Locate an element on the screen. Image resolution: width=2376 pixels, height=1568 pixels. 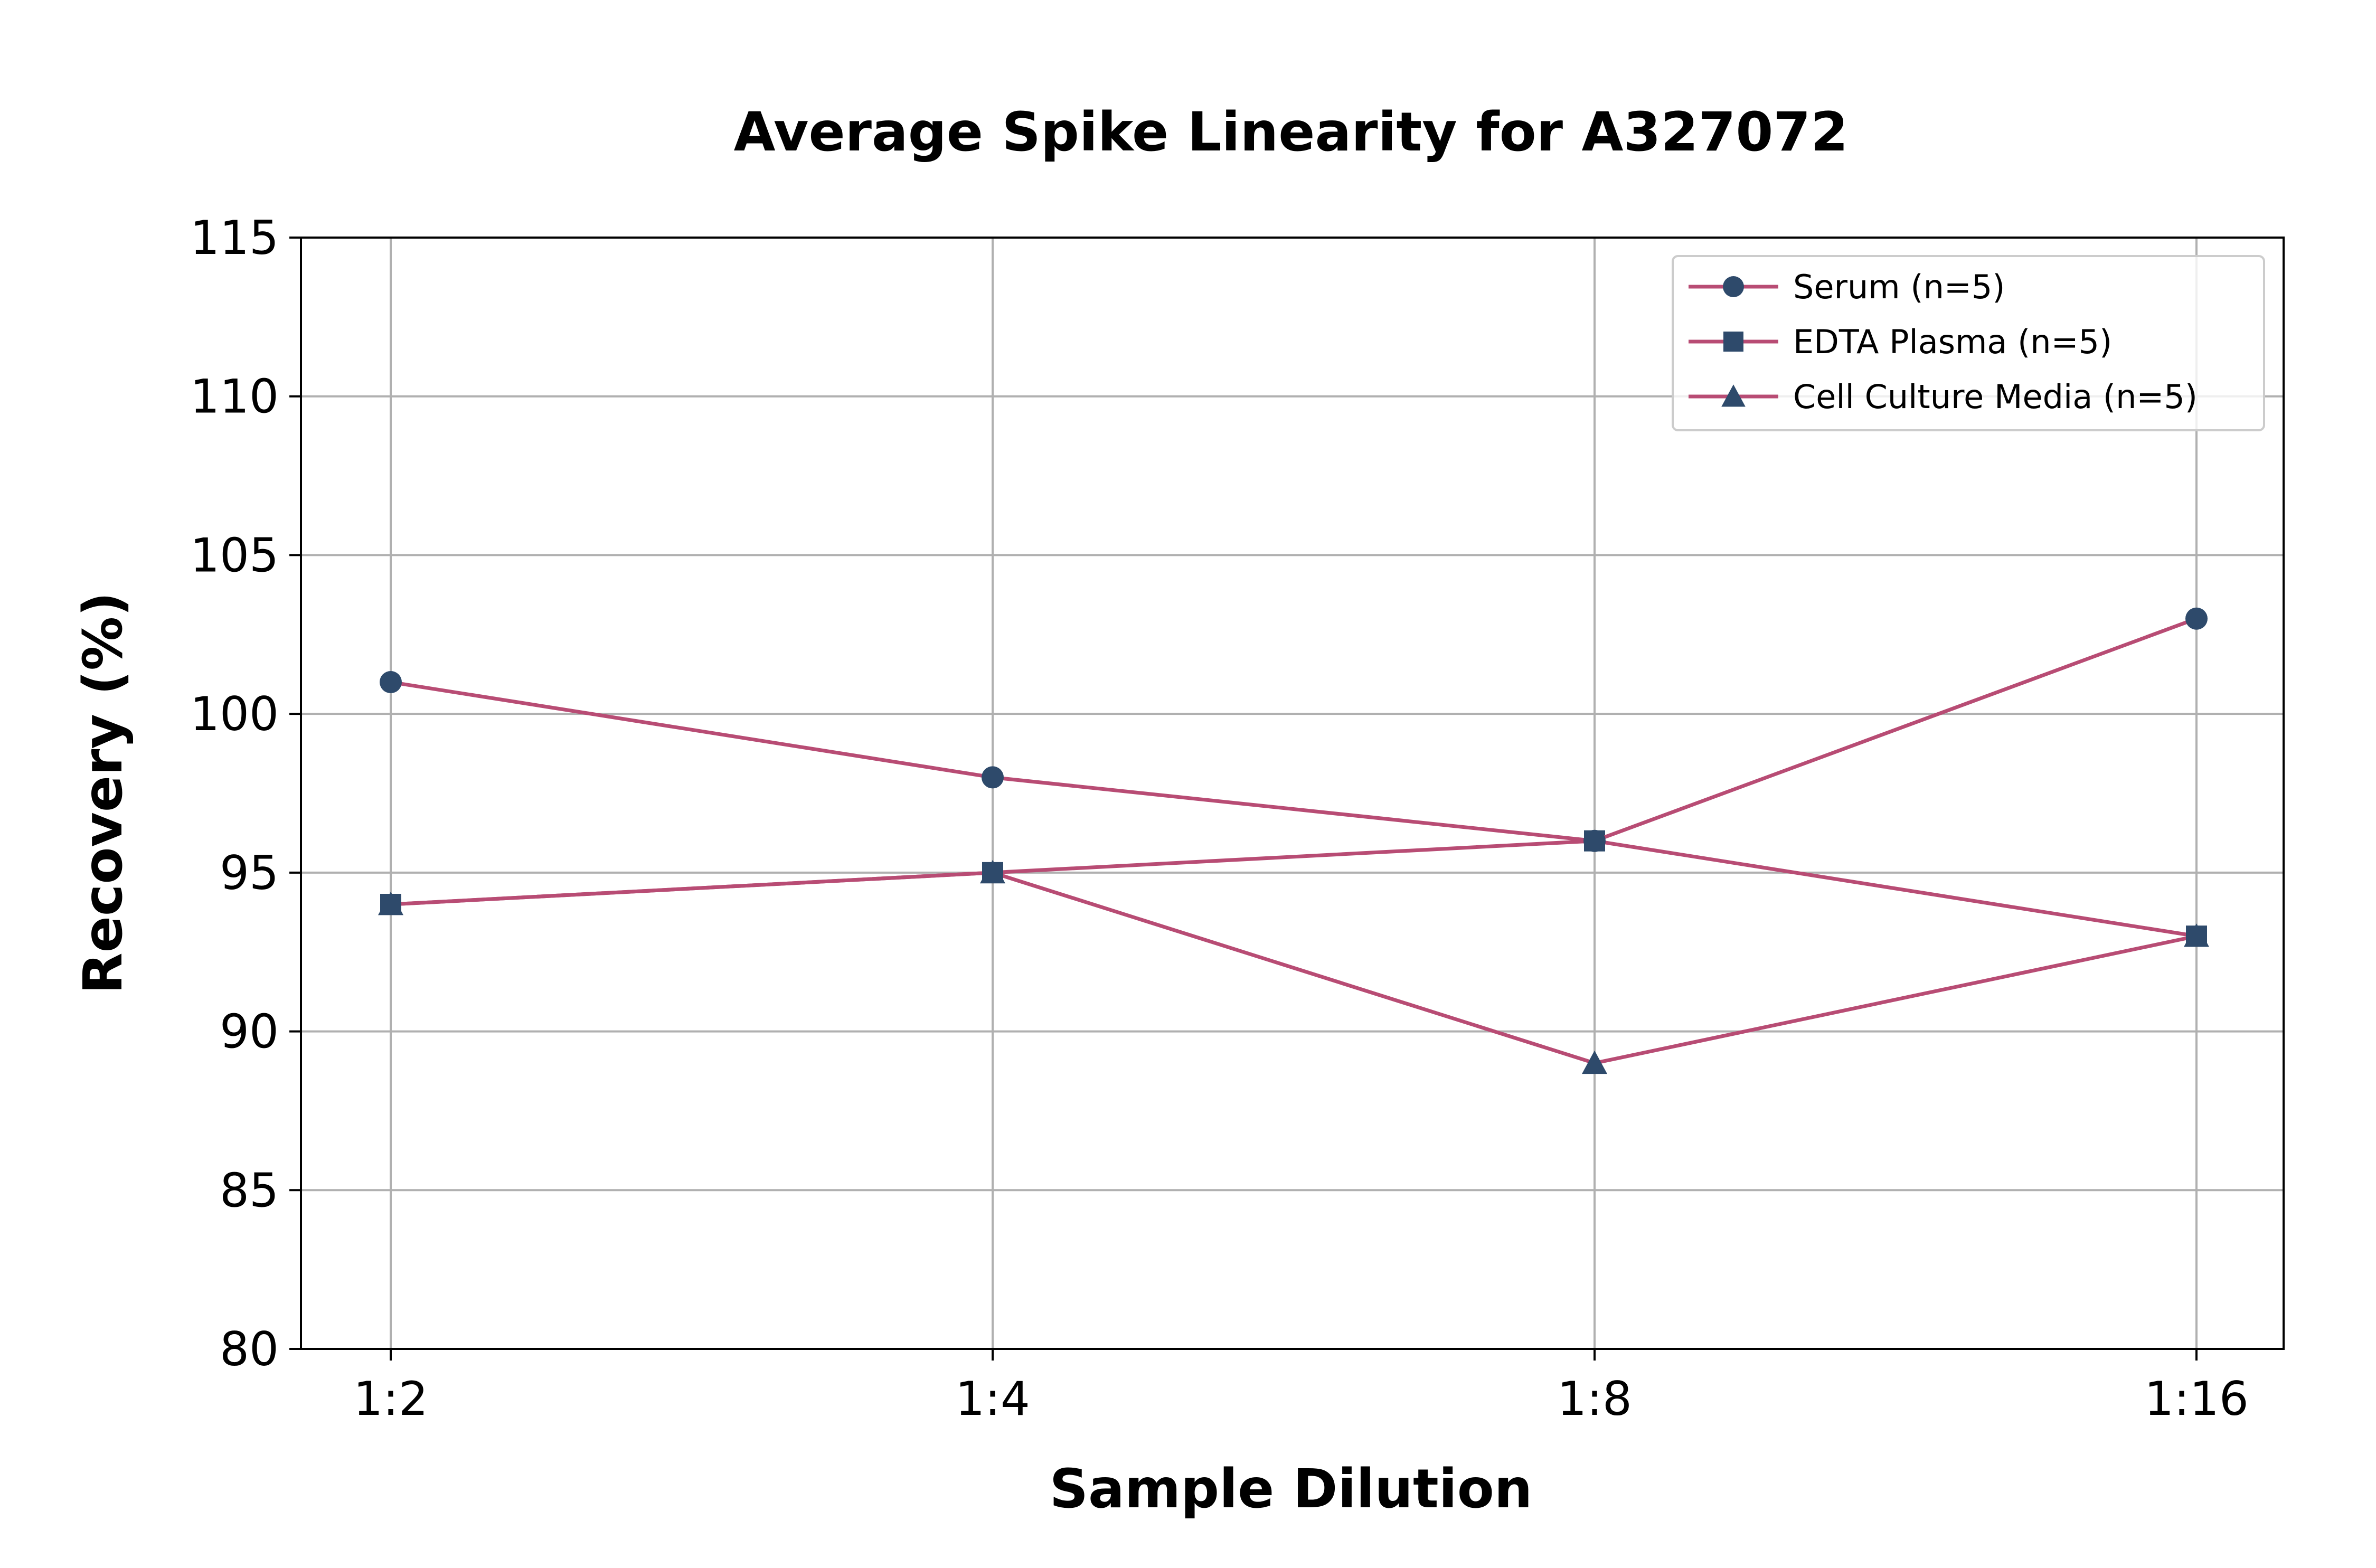
y-axis-label: Recovery (%) is located at coordinates (104, 793).